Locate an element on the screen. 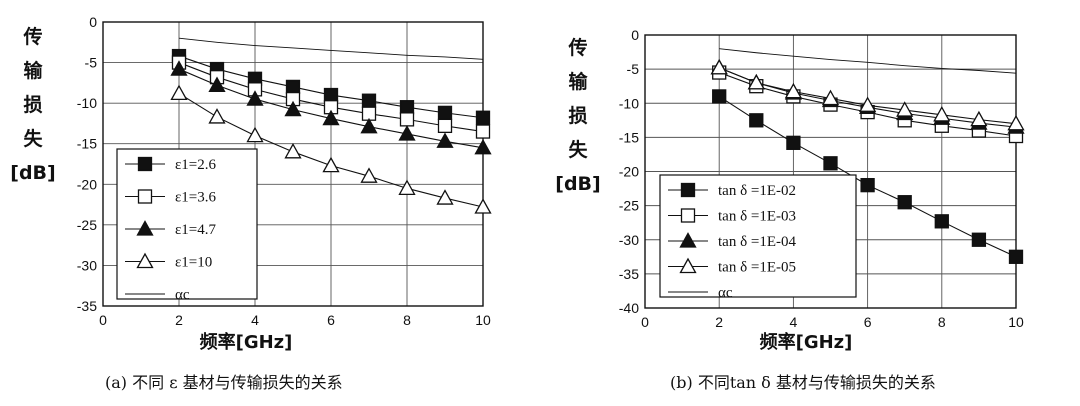 The width and height of the screenshot is (1080, 406). legend-box is located at coordinates (187, 224).